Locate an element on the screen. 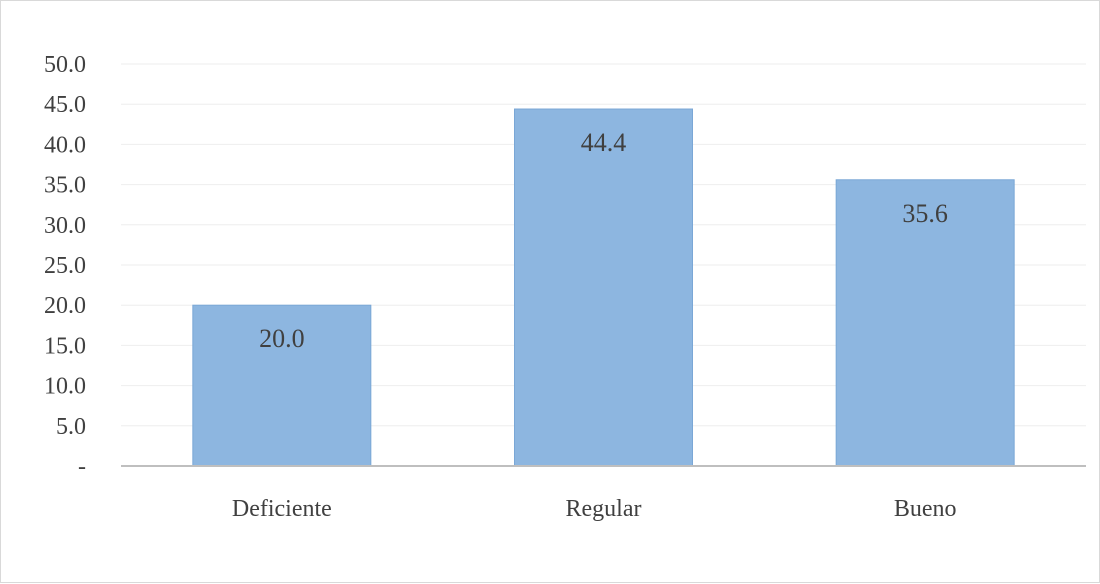 The image size is (1100, 584). data-label: 44.4 is located at coordinates (604, 142).